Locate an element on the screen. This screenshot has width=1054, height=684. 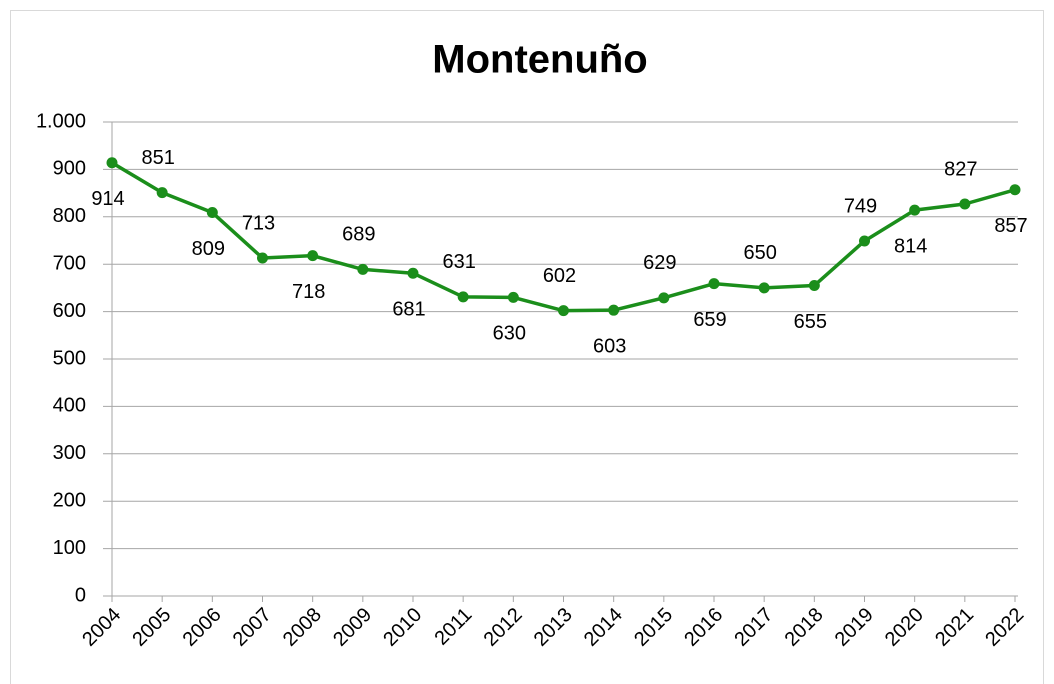
y-tick-label: 300 is located at coordinates (69, 453).